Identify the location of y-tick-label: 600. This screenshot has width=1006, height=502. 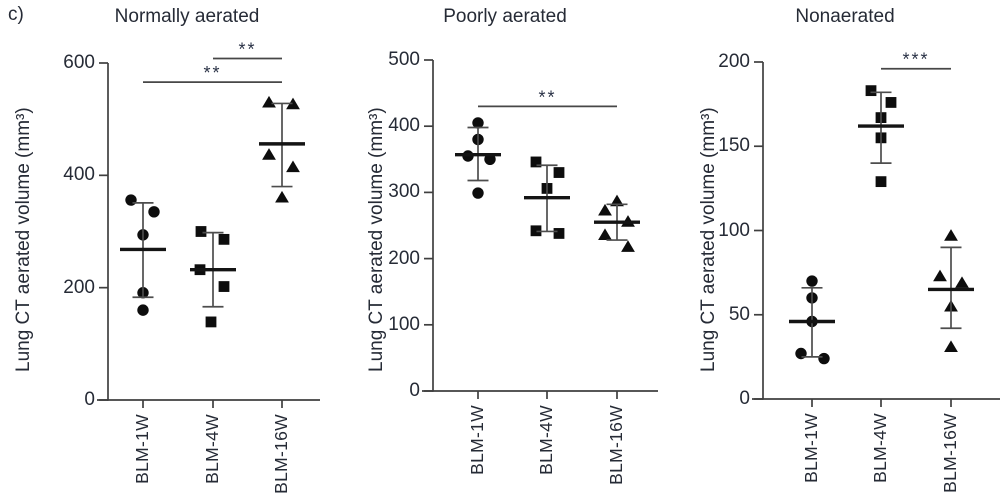
(79, 62).